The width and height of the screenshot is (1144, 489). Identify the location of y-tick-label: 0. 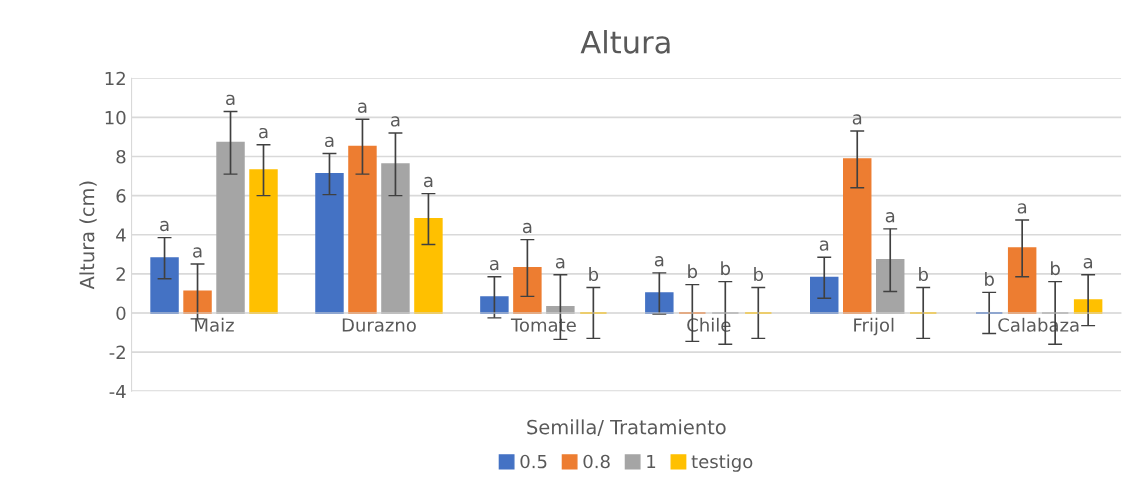
(121, 313).